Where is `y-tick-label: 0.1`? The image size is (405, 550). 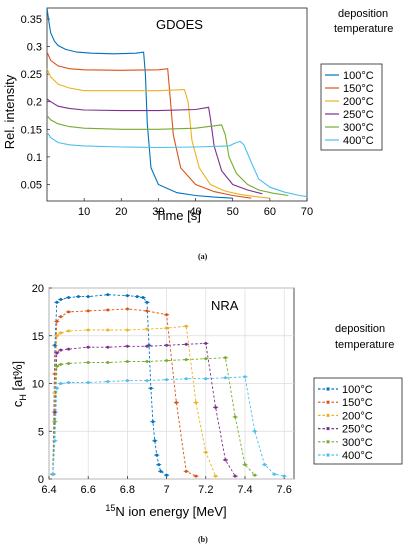 y-tick-label: 0.1 is located at coordinates (34, 158).